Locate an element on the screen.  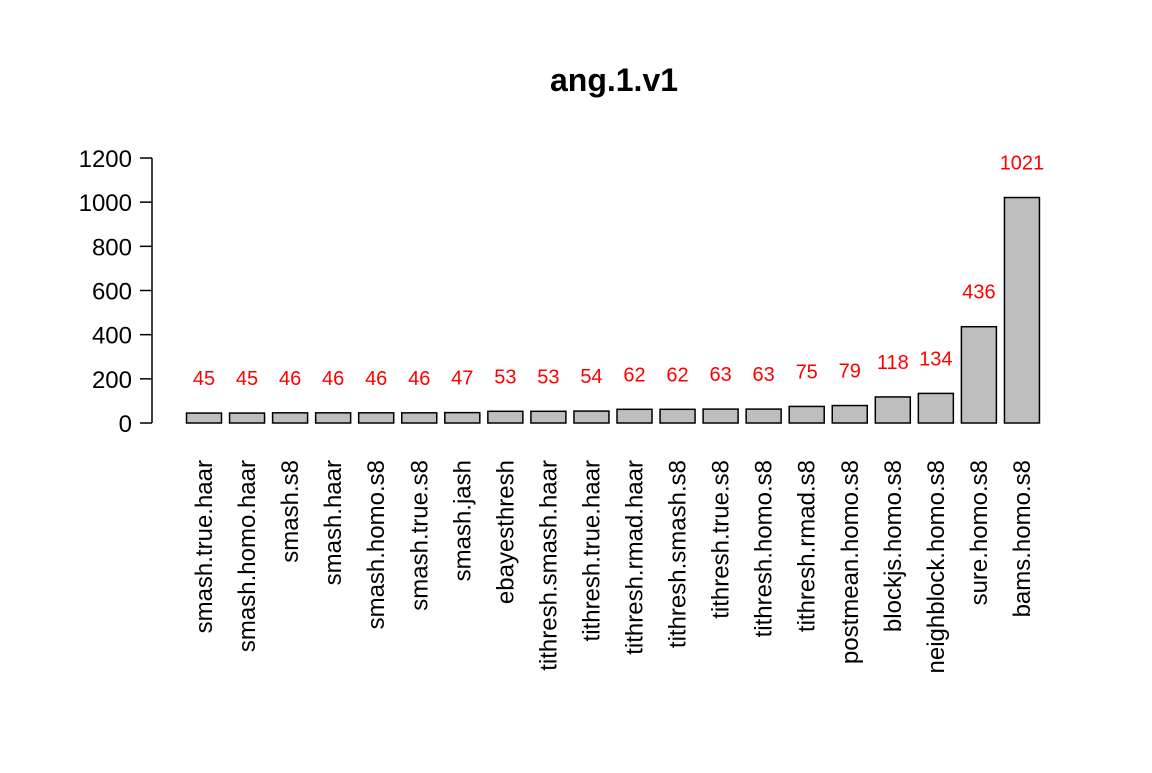
x-tick-label: tithresh.true.s8 is located at coordinates (721, 539).